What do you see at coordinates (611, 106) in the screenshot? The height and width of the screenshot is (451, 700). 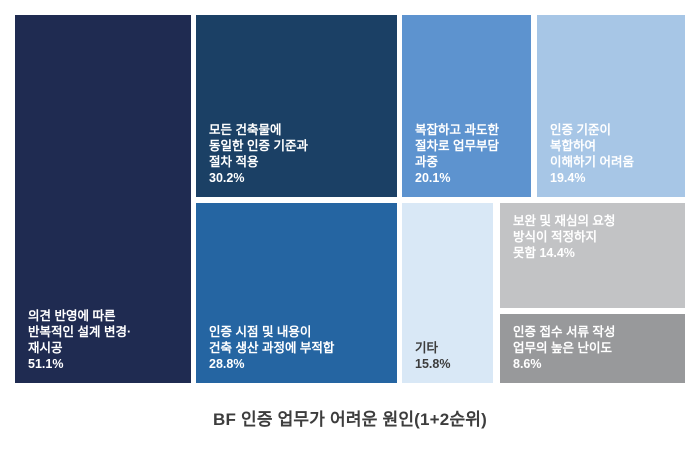 I see `treemap-block-criteria-hard-to-understand: 인증 기준이 복합하여 이해하기 어려움 19.4%` at bounding box center [611, 106].